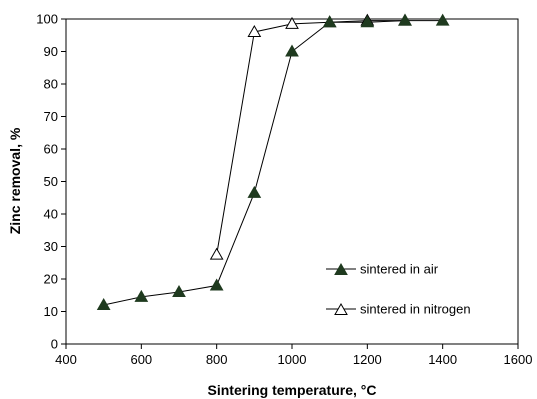 Image resolution: width=537 pixels, height=399 pixels. Describe the element at coordinates (51, 279) in the screenshot. I see `y-tick-label: 20` at that location.